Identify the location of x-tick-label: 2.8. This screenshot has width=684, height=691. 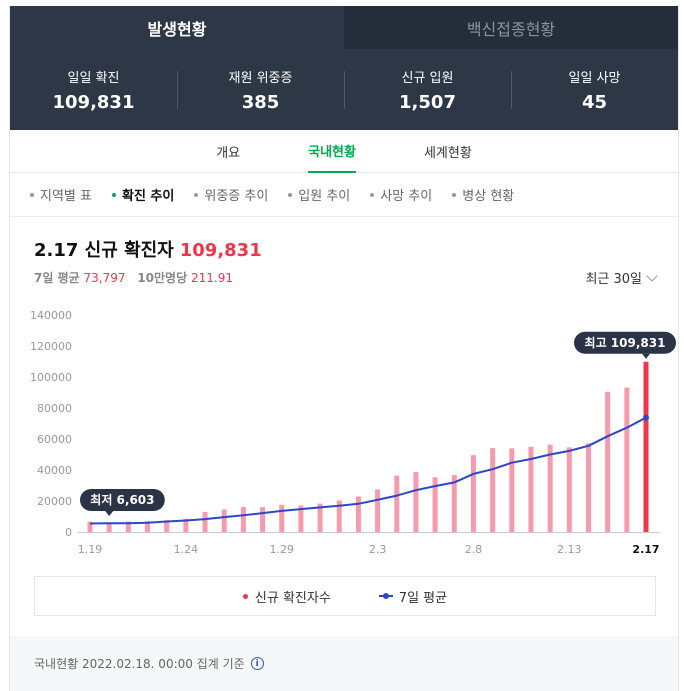
(474, 549).